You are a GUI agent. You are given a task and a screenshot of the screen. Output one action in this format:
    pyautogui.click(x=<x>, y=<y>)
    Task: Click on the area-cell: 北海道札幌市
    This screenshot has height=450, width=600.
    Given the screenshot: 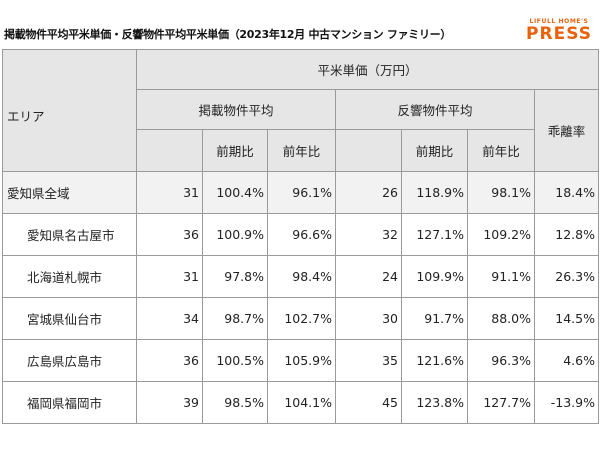 What is the action you would take?
    pyautogui.click(x=69, y=276)
    